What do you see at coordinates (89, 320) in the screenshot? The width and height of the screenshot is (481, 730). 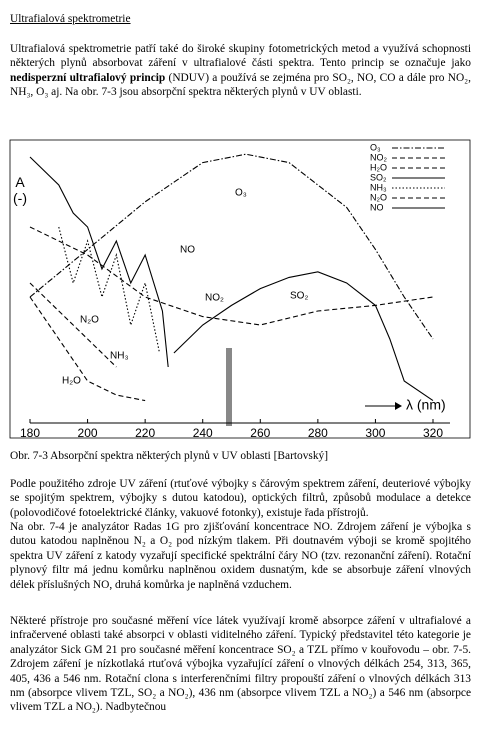 I see `series-label: N₂O` at bounding box center [89, 320].